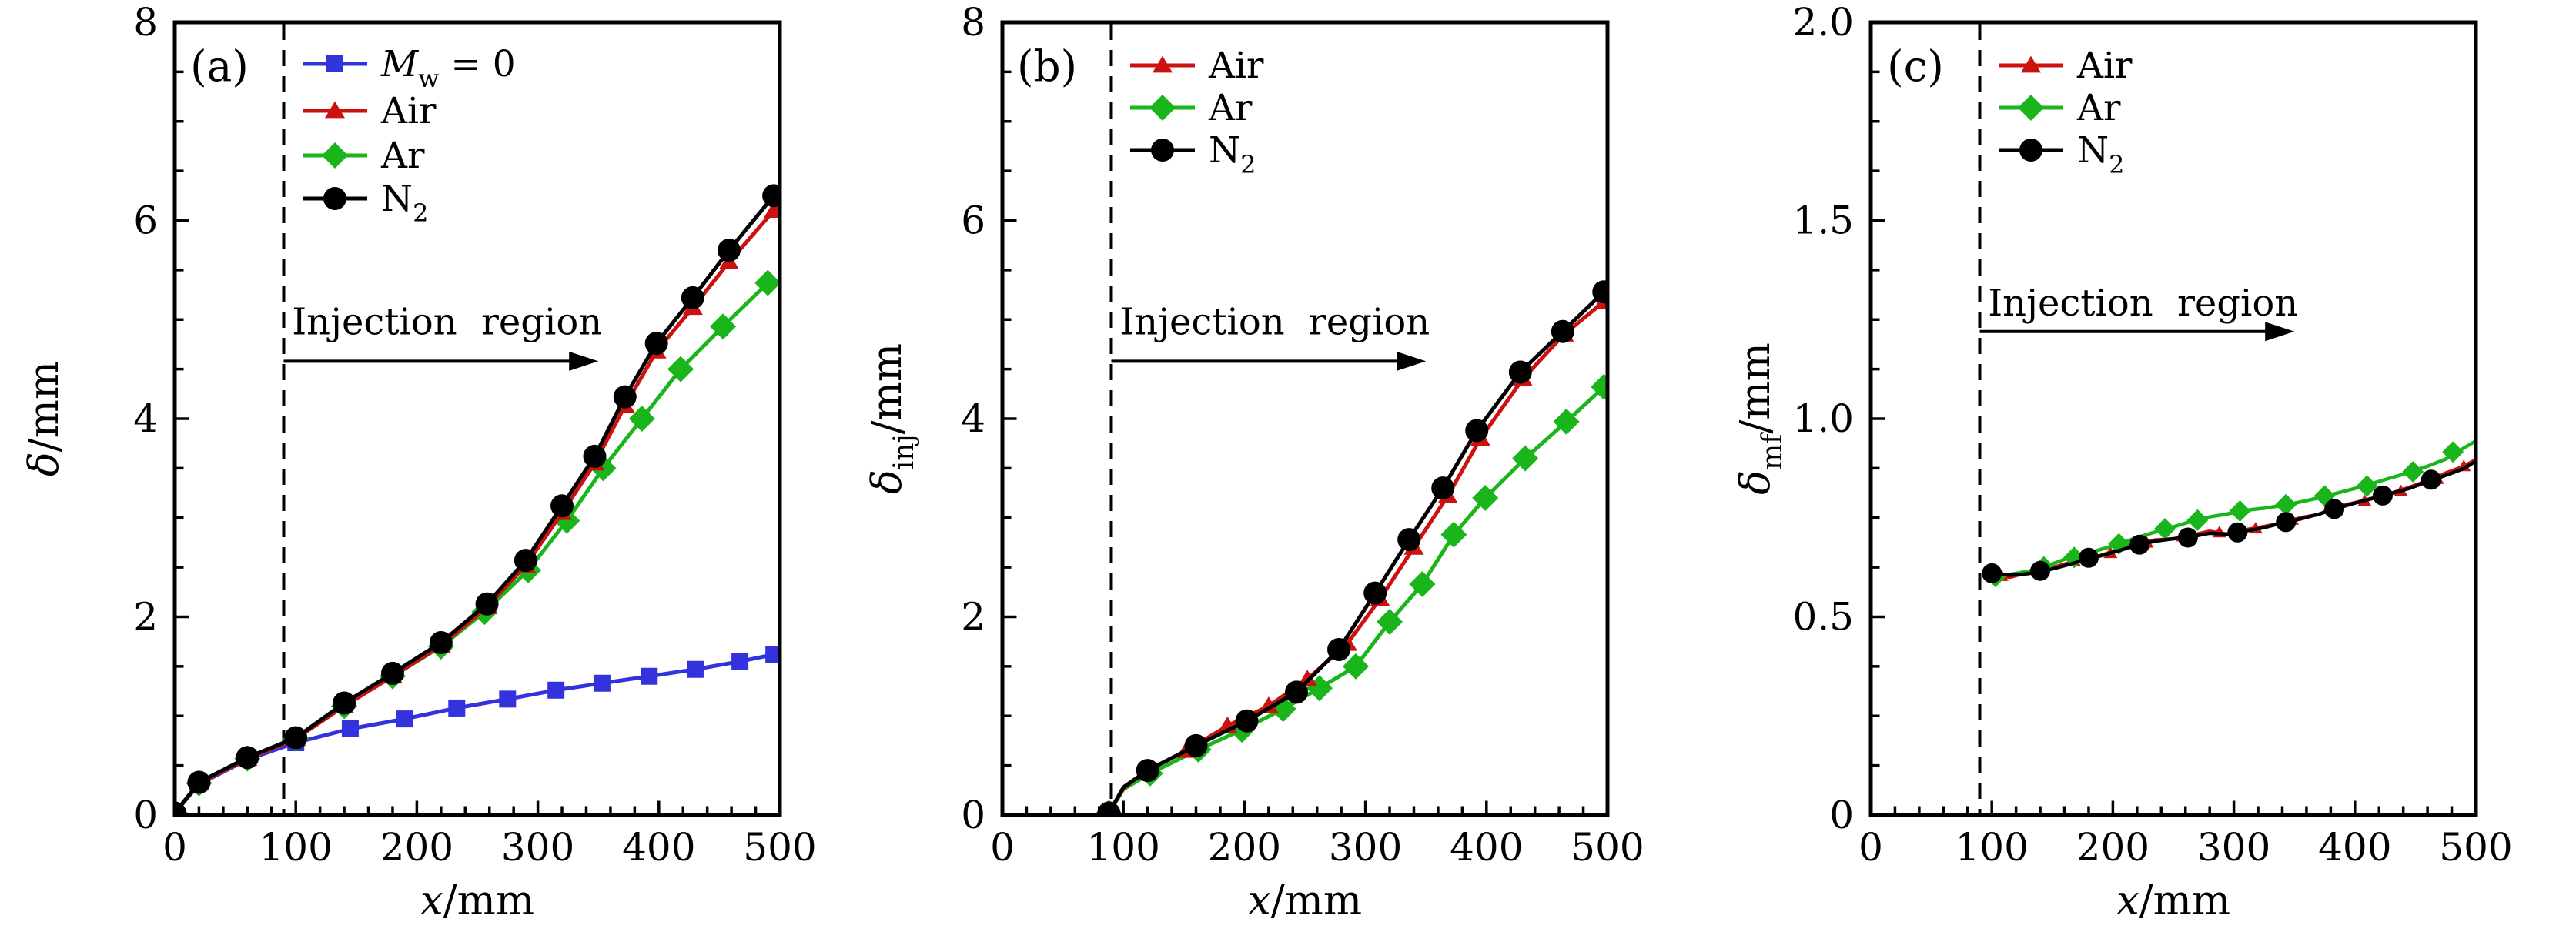  What do you see at coordinates (1352, 547) in the screenshot?
I see `panel-b-series` at bounding box center [1352, 547].